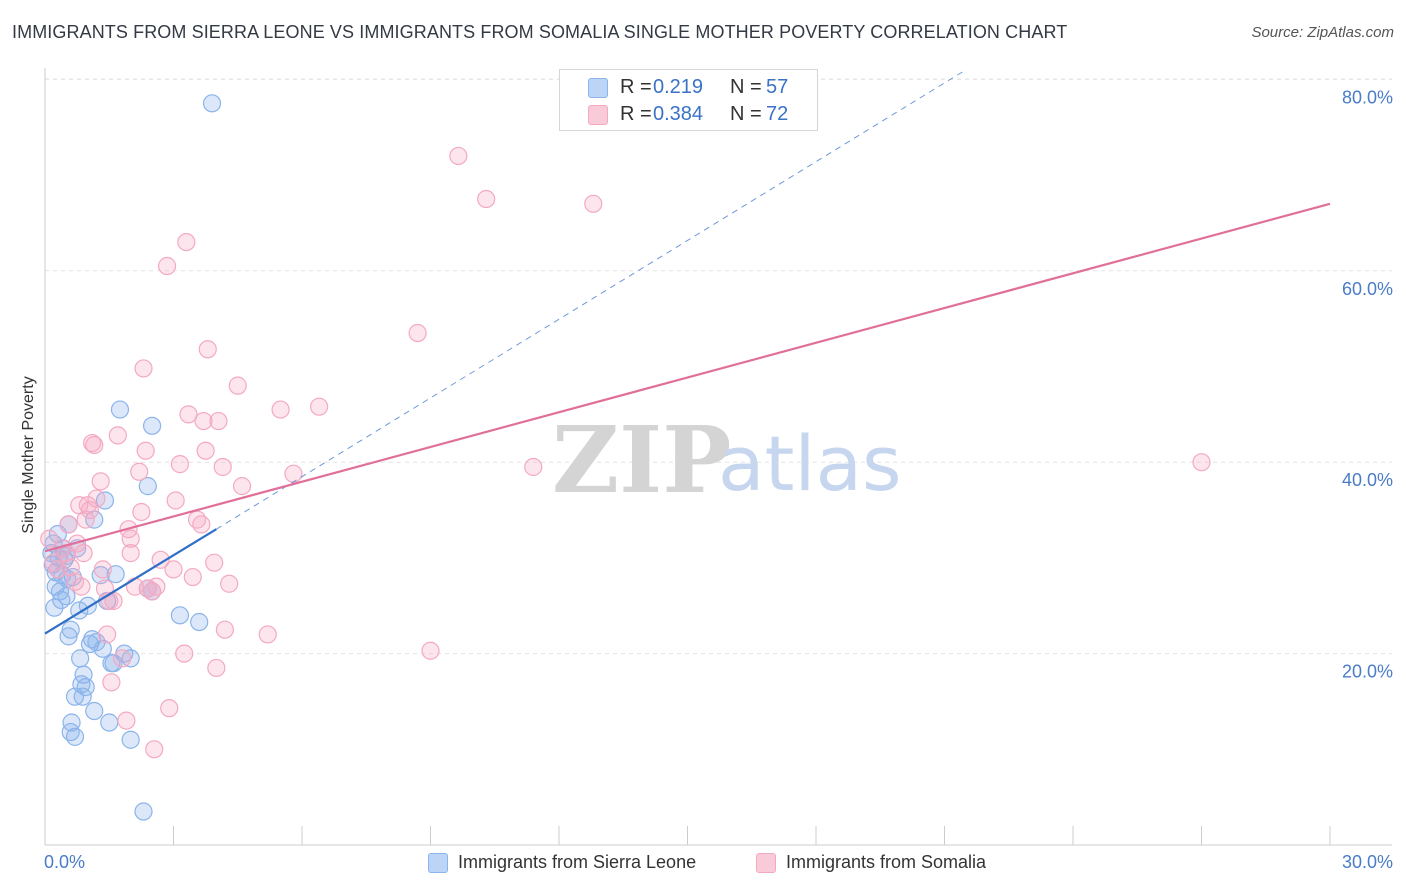 The width and height of the screenshot is (1406, 892). I want to click on legend-r-value: 0.384, so click(678, 114).